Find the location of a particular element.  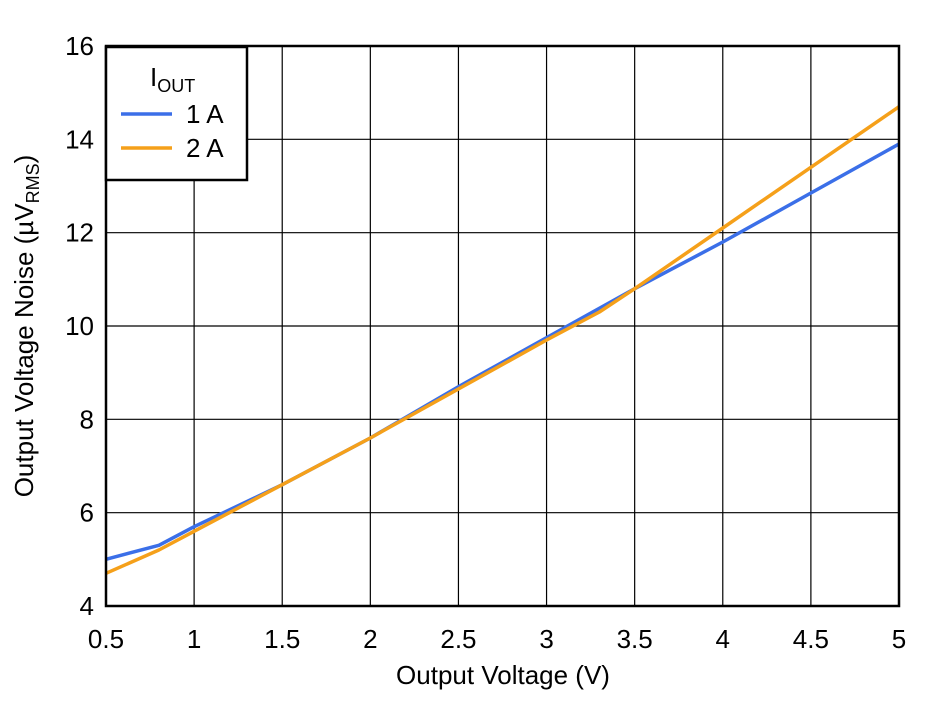

x-tick-label: 2.5 is located at coordinates (458, 639).